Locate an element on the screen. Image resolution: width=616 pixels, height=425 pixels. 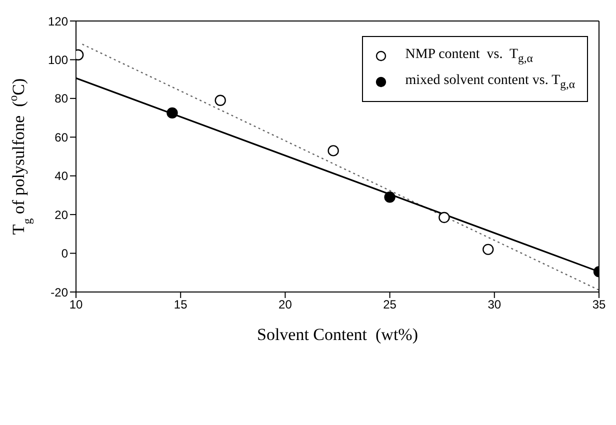
x-tick-label: 35 is located at coordinates (599, 305).